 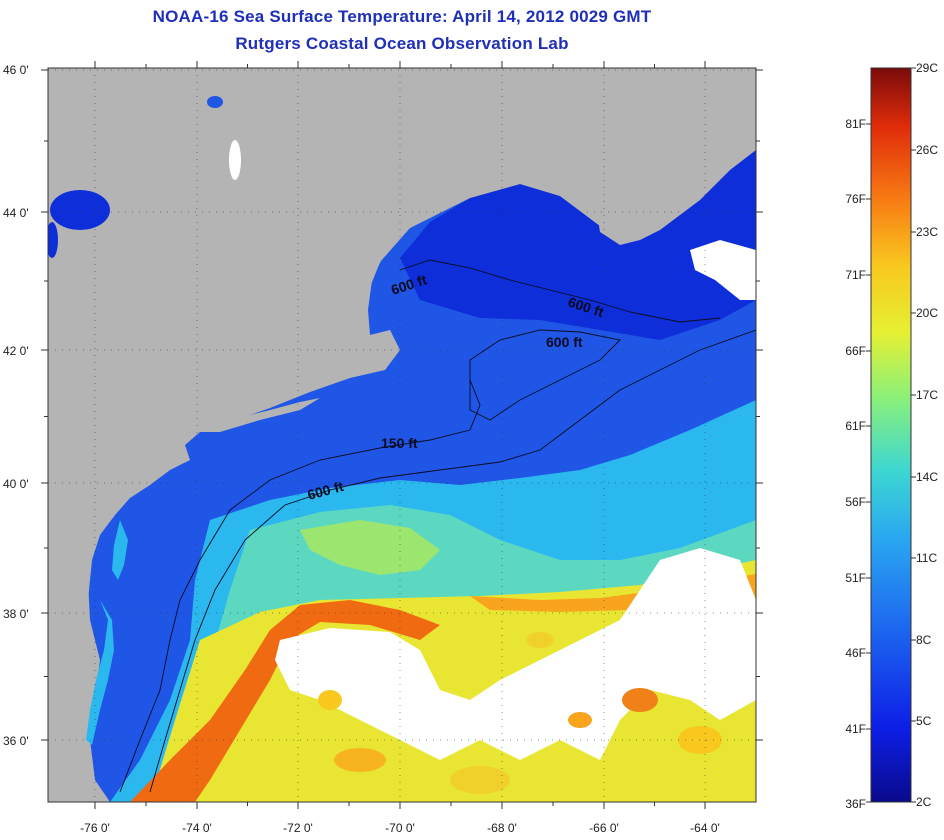 I want to click on latitude-labels: 46 0' 44 0' 42 0' 40 0' 38 0' 36 0', so click(x=16, y=405).